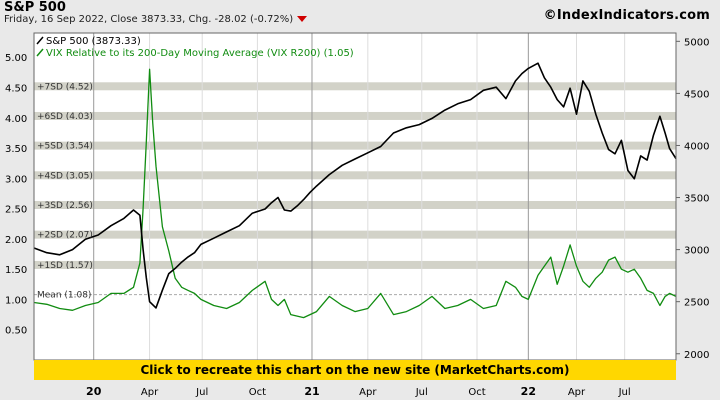  What do you see at coordinates (311, 391) in the screenshot?
I see `x-tick-label: 21` at bounding box center [311, 391].